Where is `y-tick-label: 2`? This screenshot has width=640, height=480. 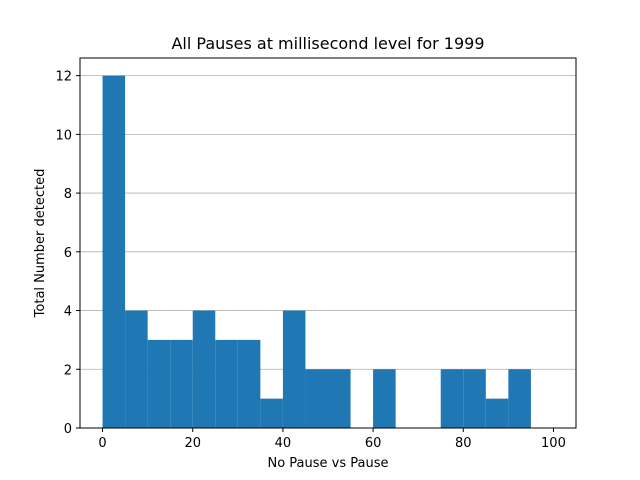 y-tick-label: 2 is located at coordinates (68, 370).